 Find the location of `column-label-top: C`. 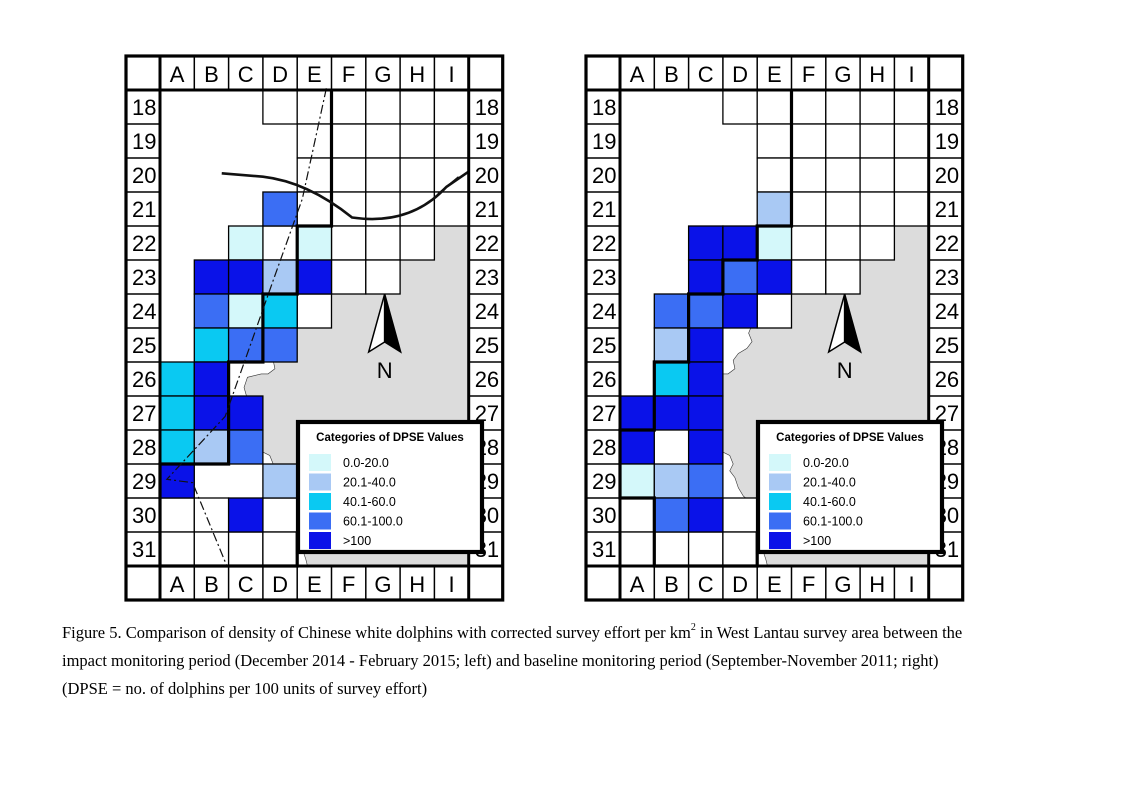

column-label-top: C is located at coordinates (706, 74).